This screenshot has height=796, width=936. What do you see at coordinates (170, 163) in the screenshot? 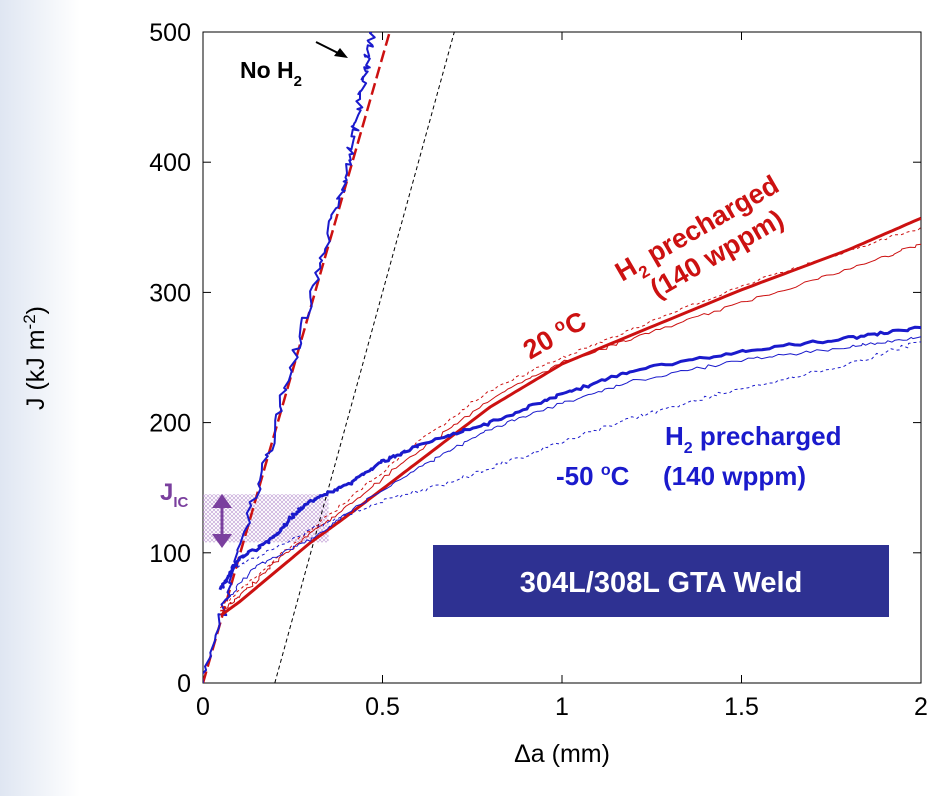
I see `y-tick-label: 400` at bounding box center [170, 163].